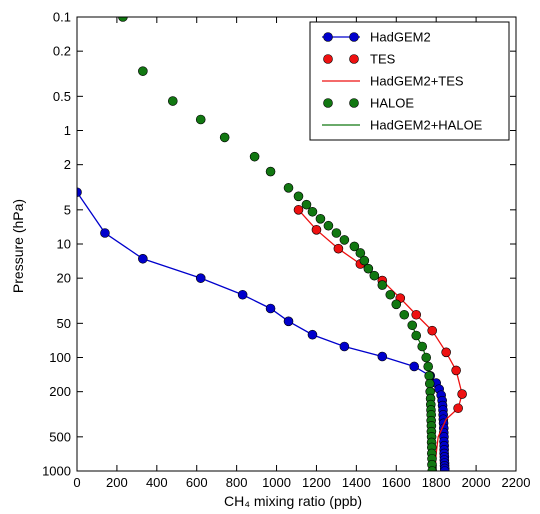 This screenshot has width=540, height=514. What do you see at coordinates (316, 482) in the screenshot?
I see `x-tick-label: 1200` at bounding box center [316, 482].